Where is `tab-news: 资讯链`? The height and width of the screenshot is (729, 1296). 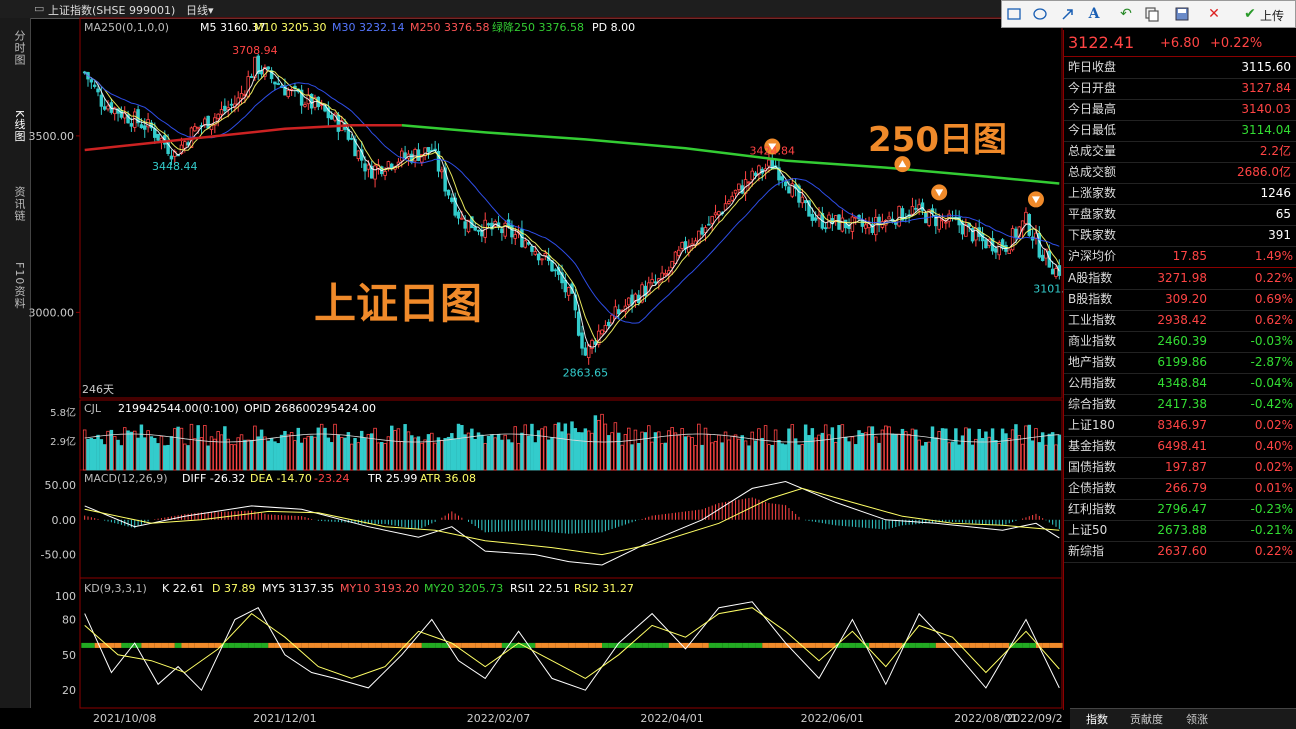
tab-news: 资讯链 is located at coordinates (19, 204).